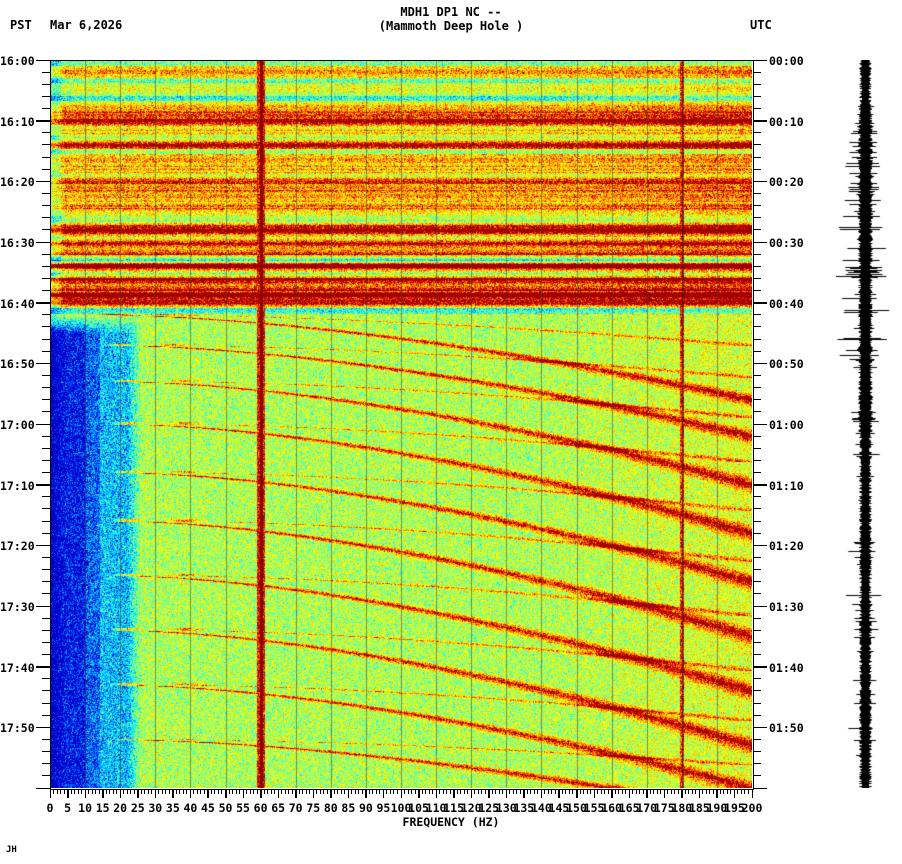 The image size is (902, 864). I want to click on time-tick-label-pst: 16:20, so click(17, 182).